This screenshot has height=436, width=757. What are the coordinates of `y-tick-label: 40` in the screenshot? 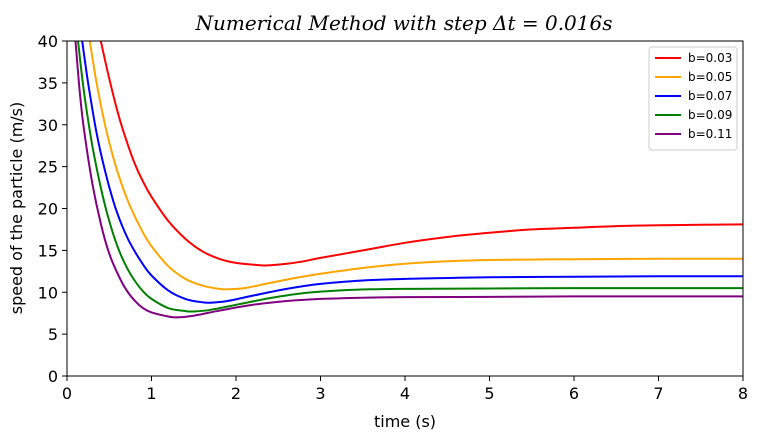 It's located at (48, 41).